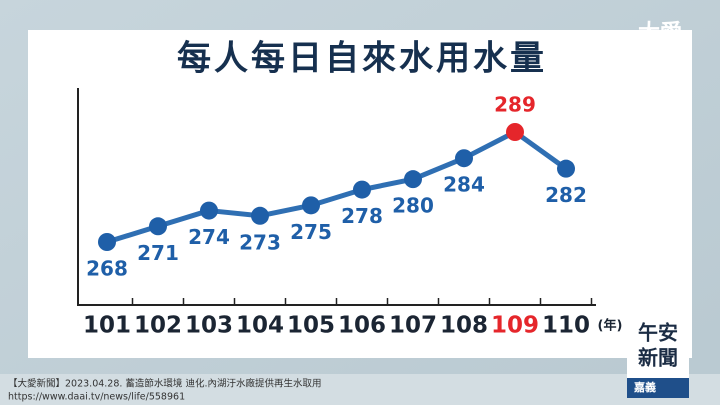  I want to click on x-tick-label: 105, so click(311, 326).